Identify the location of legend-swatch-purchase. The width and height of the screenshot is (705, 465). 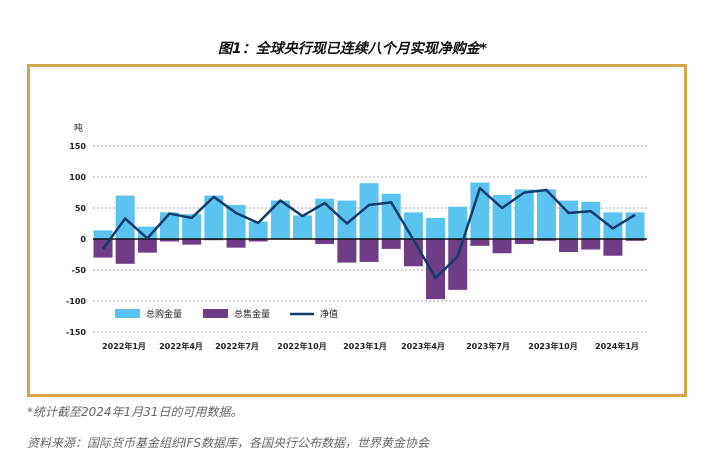
(127, 313).